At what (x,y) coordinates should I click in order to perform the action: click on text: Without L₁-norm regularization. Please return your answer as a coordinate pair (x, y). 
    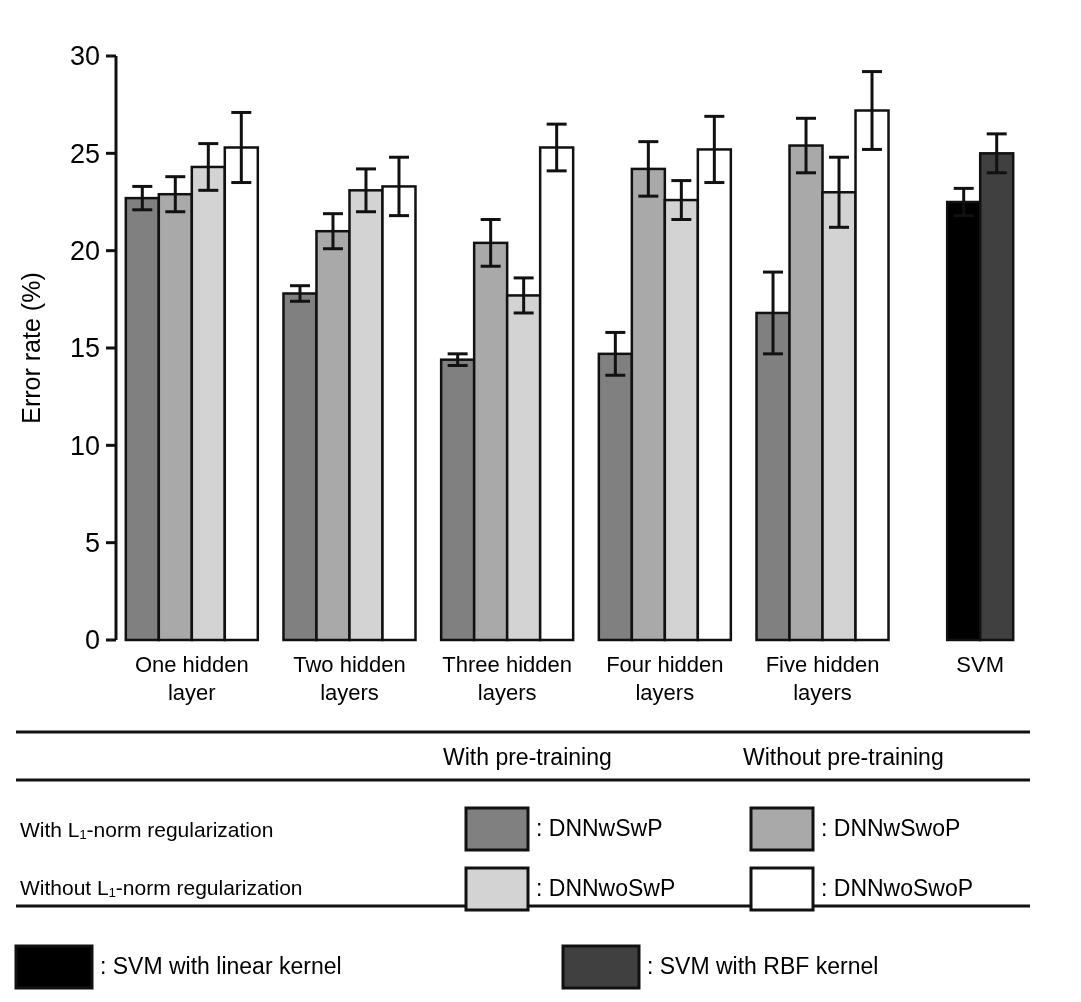
    Looking at the image, I should click on (161, 887).